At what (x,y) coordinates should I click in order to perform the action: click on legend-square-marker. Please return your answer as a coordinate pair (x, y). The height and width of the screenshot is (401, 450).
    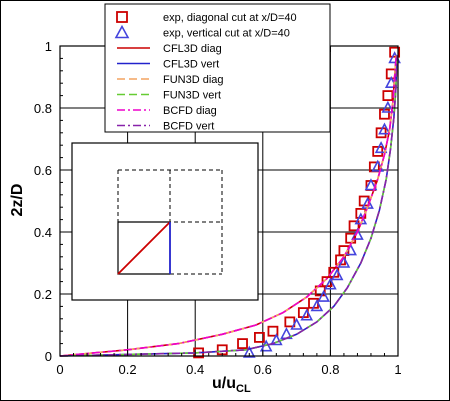
    Looking at the image, I should click on (122, 17).